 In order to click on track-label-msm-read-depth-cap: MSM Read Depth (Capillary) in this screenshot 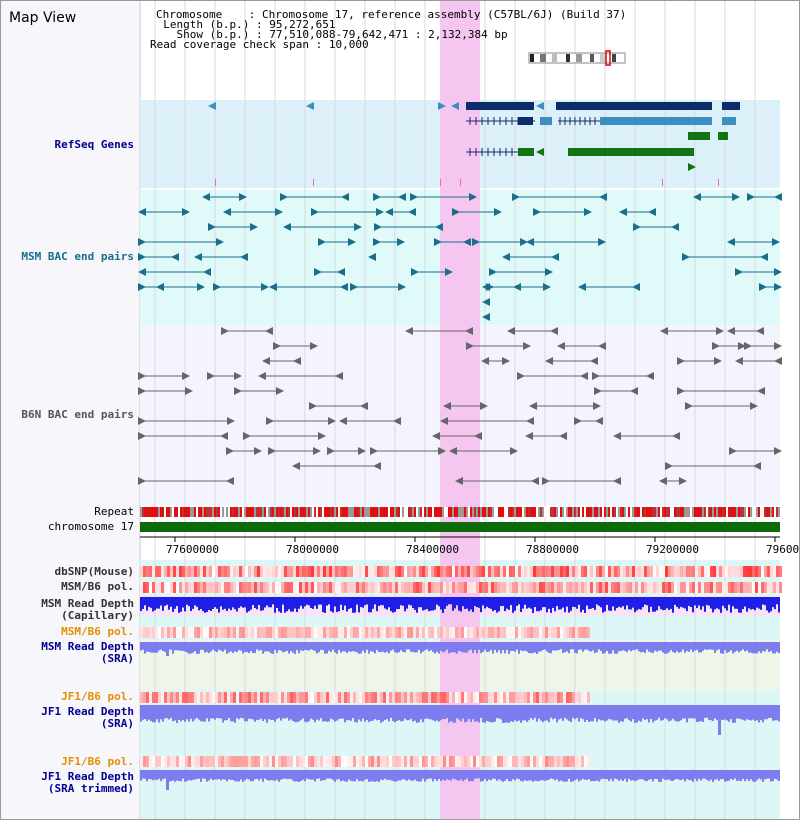, I will do `click(87, 609)`.